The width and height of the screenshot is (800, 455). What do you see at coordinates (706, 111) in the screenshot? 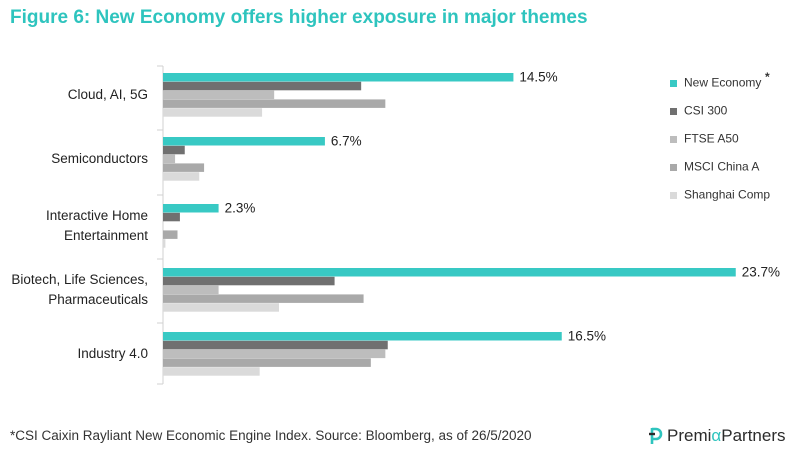
I see `legend-label-csi-300: CSI 300` at bounding box center [706, 111].